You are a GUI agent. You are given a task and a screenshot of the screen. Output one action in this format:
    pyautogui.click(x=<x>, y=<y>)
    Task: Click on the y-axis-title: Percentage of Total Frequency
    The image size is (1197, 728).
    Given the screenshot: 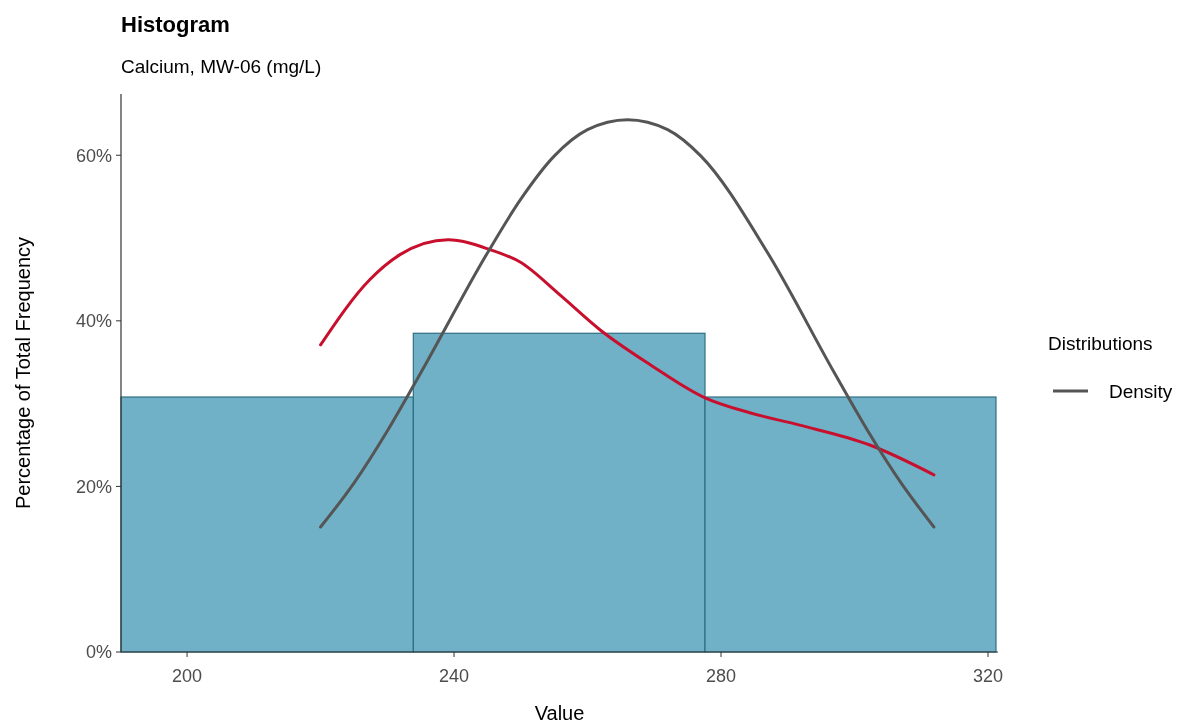 What is the action you would take?
    pyautogui.click(x=23, y=373)
    